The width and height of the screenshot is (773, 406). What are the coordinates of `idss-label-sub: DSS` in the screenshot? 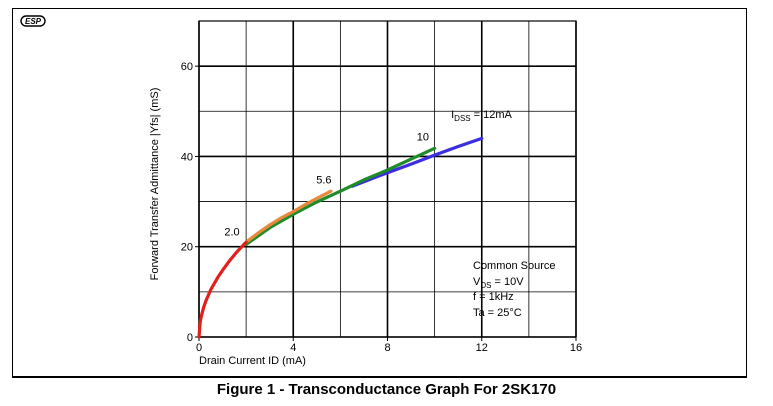 It's located at (462, 118).